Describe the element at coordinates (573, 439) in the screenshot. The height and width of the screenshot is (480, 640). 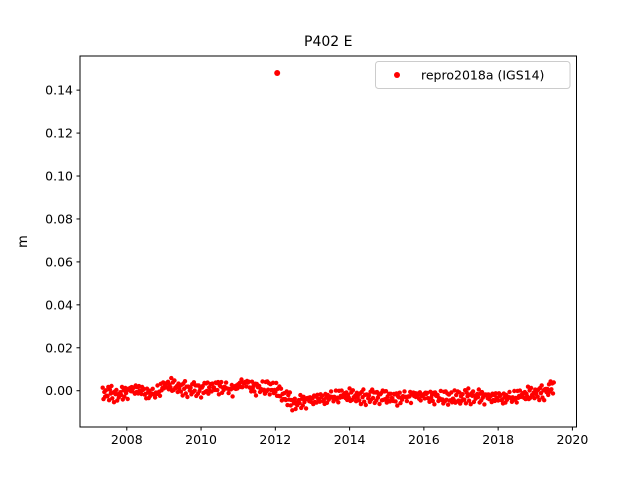
I see `x-tick-label: 2020` at that location.